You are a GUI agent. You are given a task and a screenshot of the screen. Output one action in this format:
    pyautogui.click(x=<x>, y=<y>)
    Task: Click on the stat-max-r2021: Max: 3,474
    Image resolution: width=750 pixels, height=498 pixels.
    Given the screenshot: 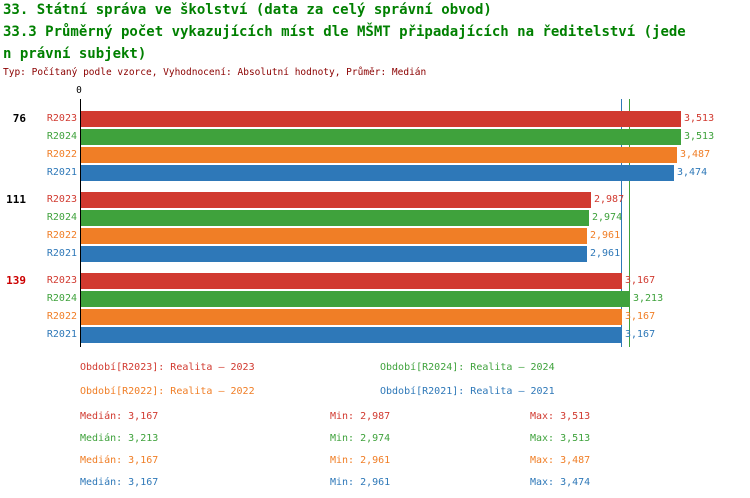 What is the action you would take?
    pyautogui.click(x=560, y=482)
    